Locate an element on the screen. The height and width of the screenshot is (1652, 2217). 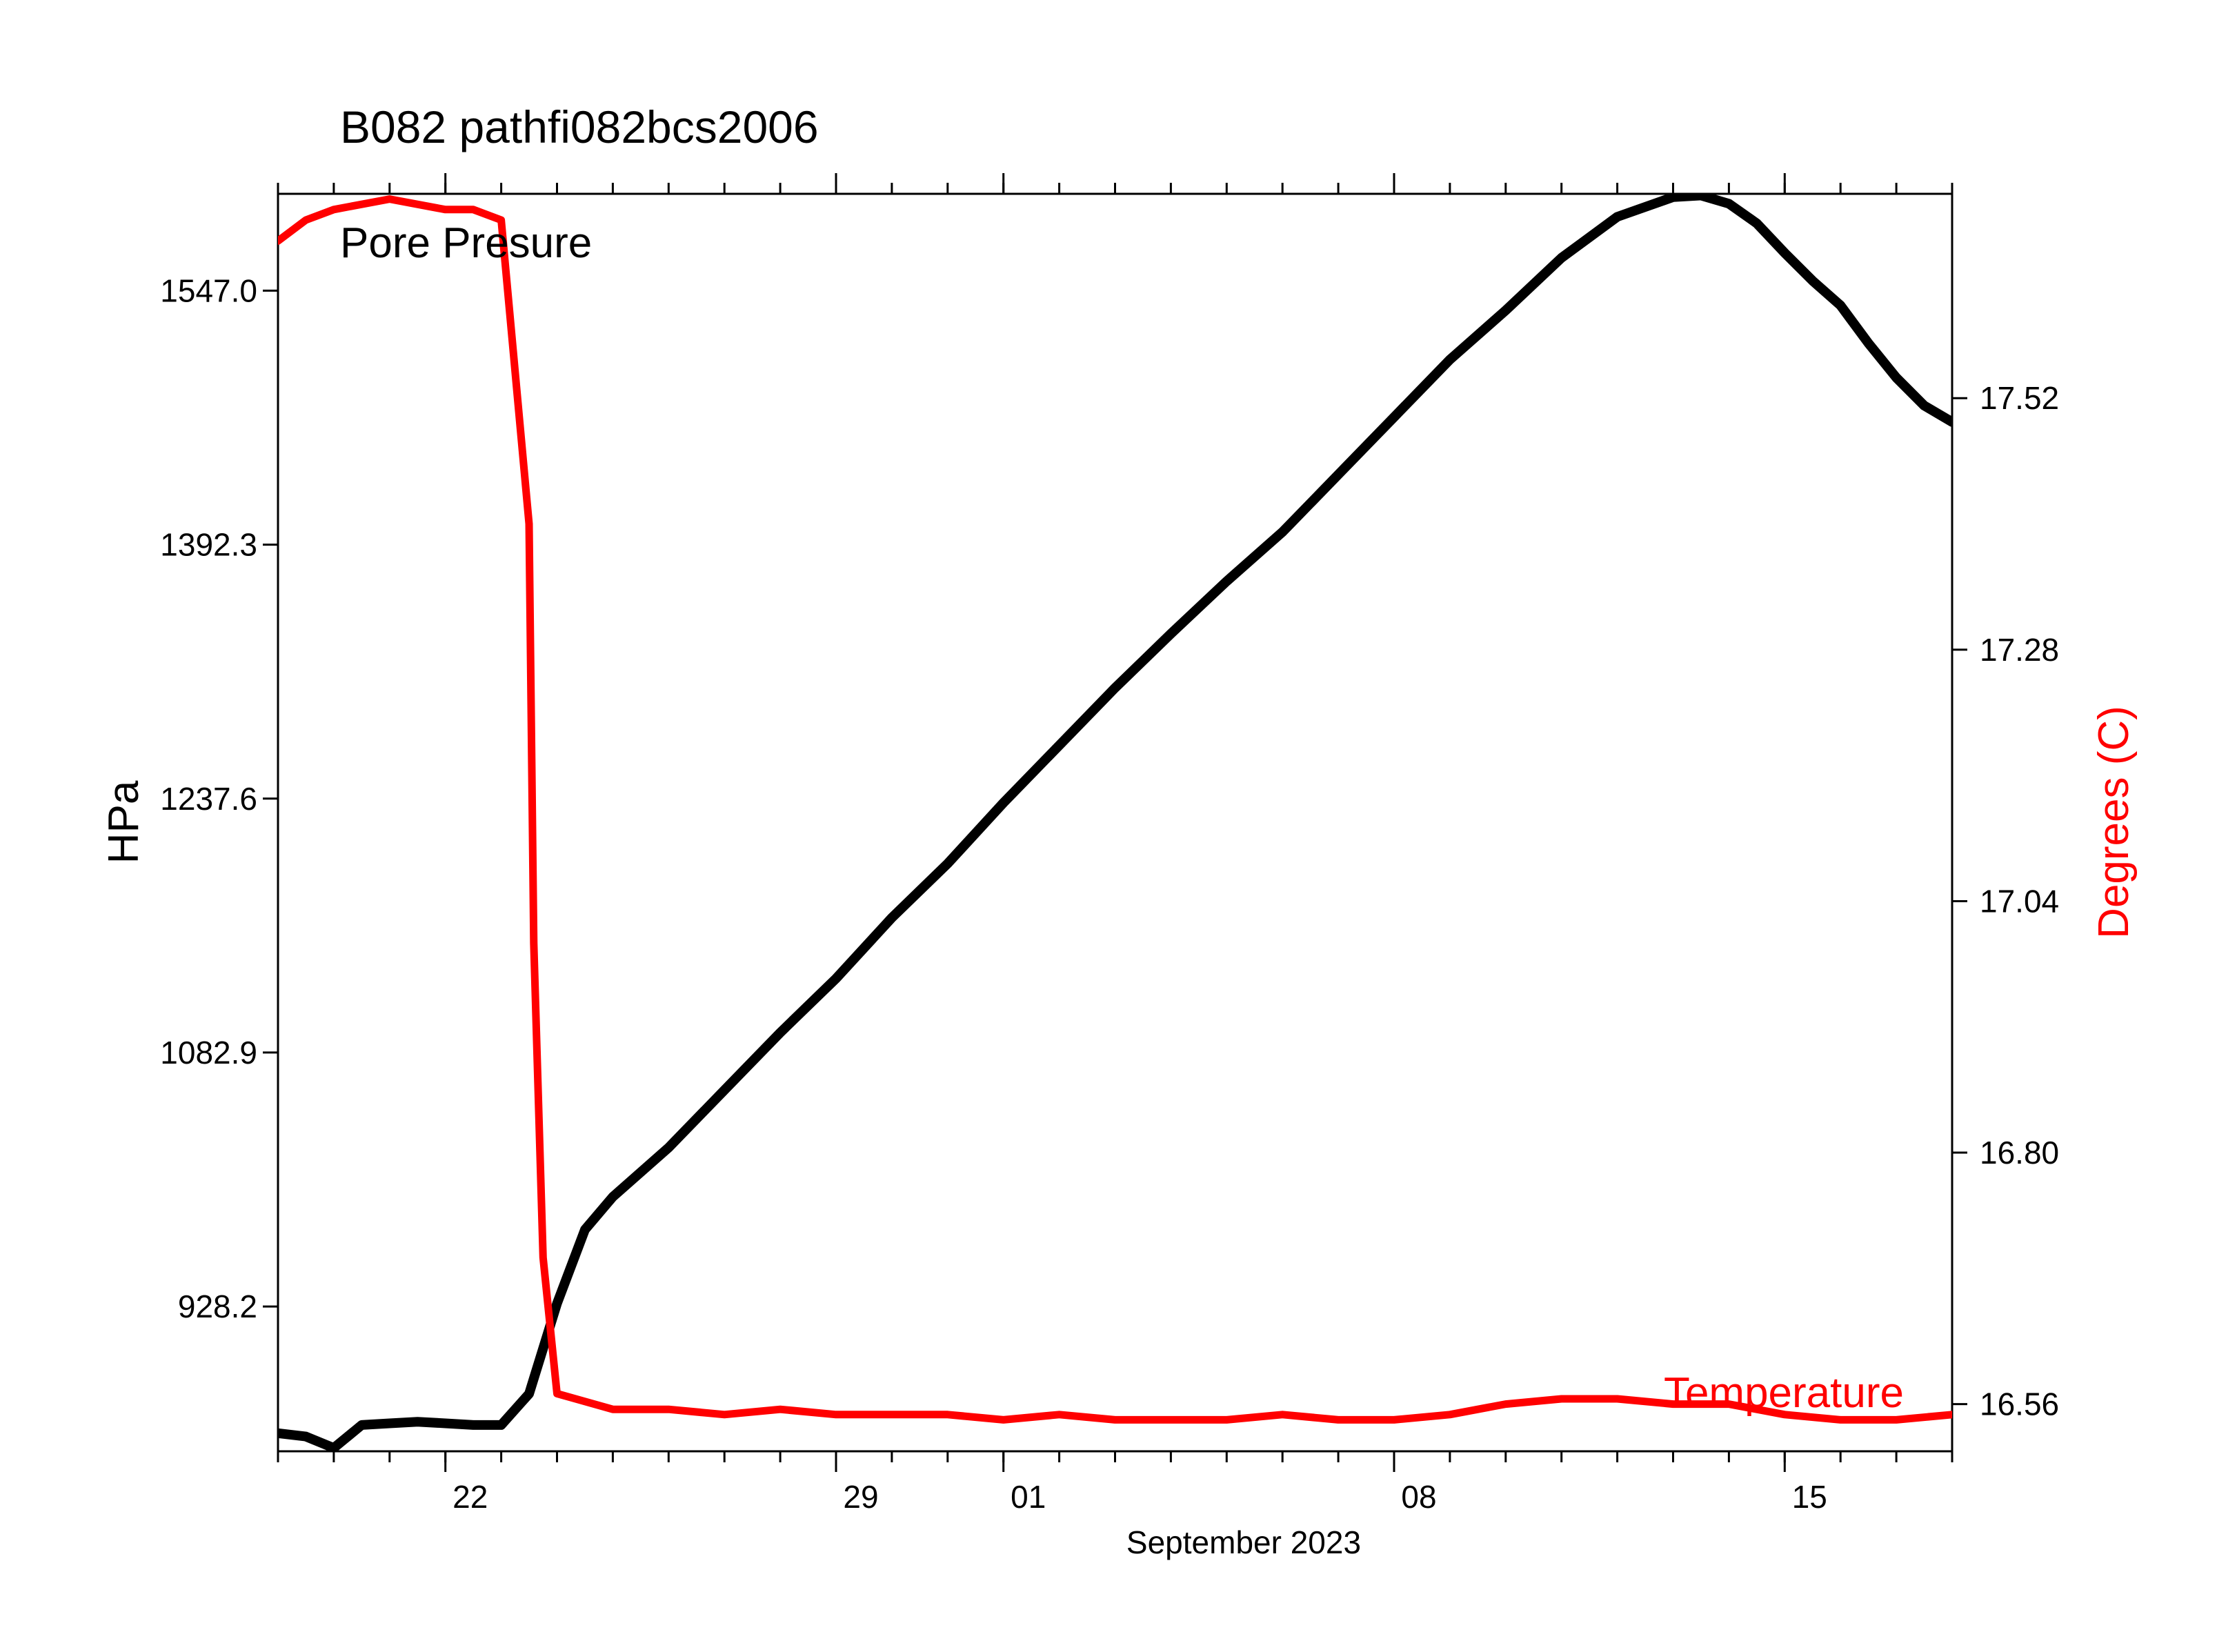
y-left-tick-label: 1237.6 is located at coordinates (208, 799).